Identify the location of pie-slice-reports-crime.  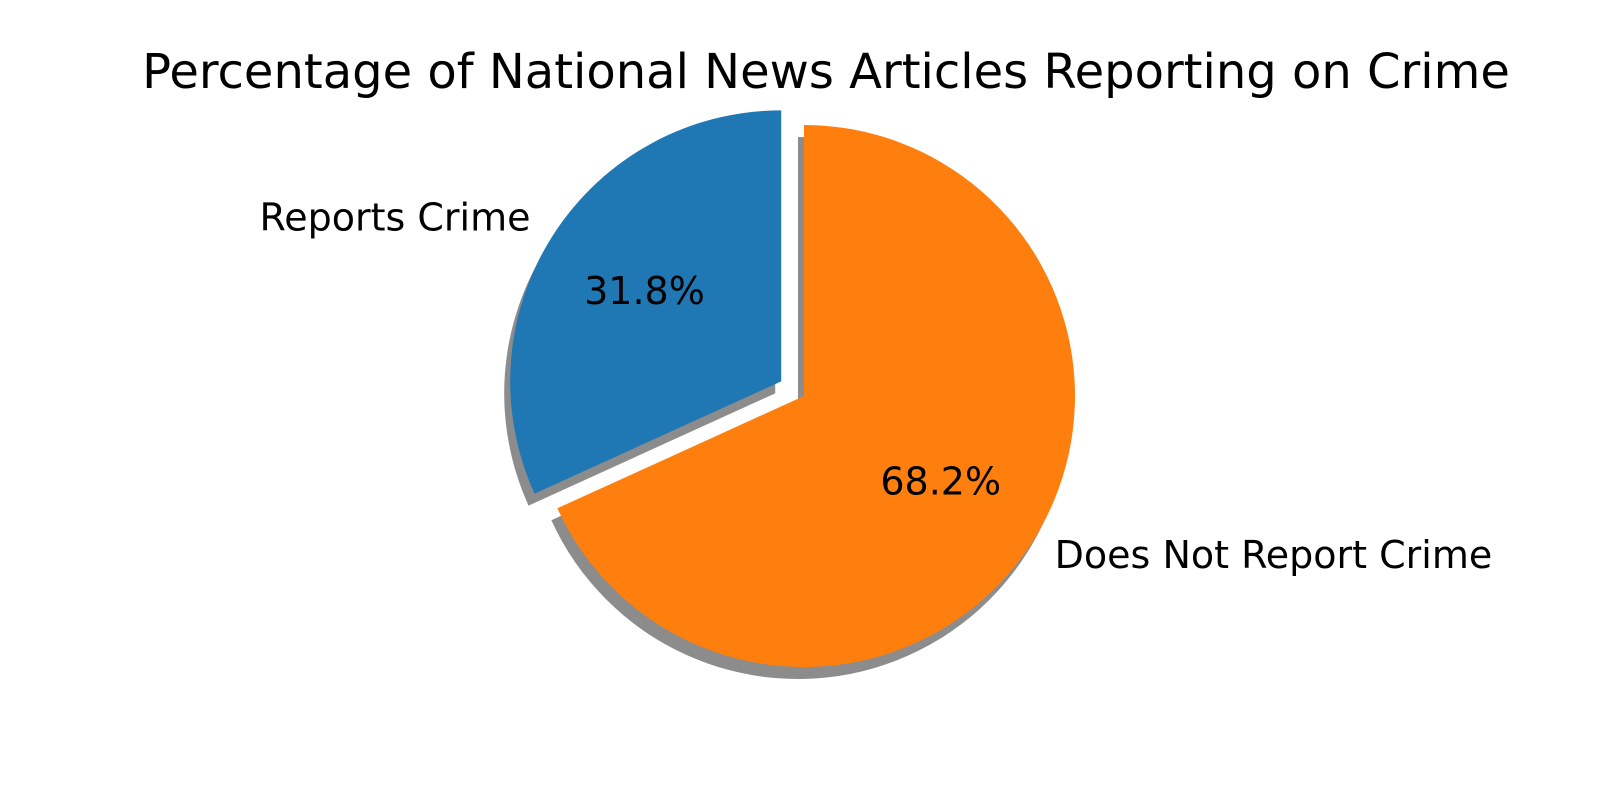
(646, 302).